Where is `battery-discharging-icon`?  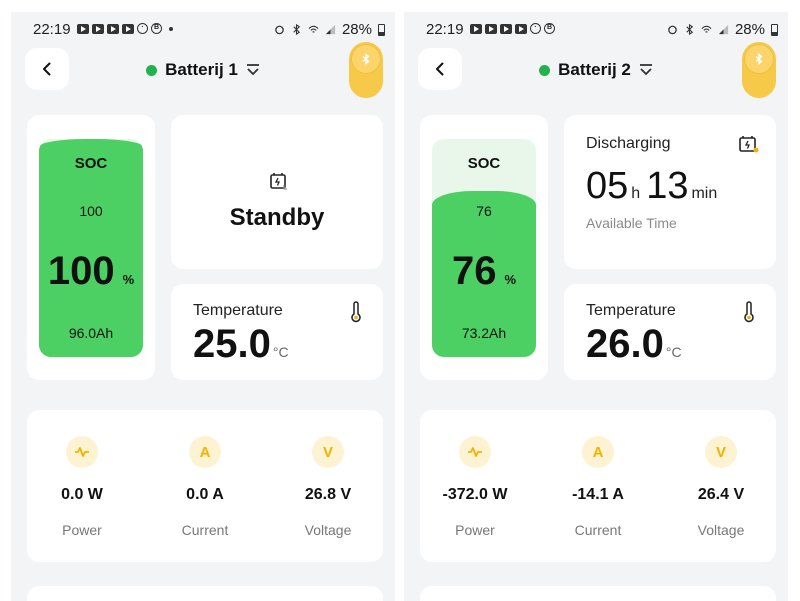
battery-discharging-icon is located at coordinates (749, 144).